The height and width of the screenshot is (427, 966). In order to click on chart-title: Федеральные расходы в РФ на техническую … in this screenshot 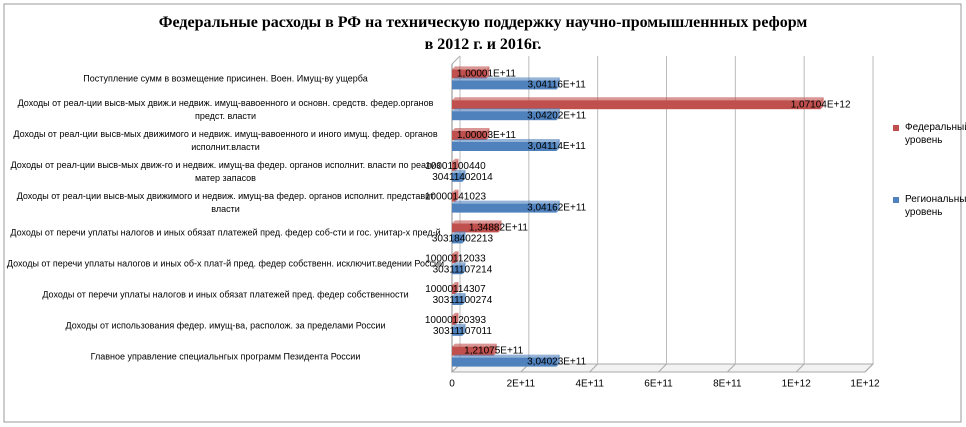, I will do `click(483, 22)`.